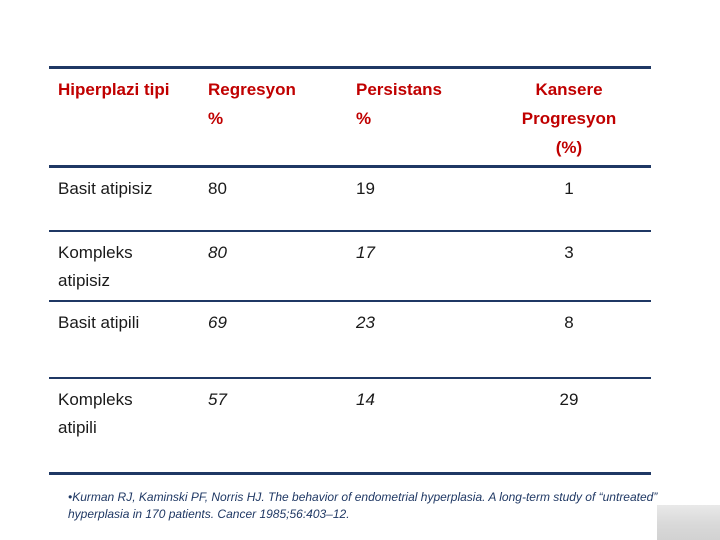  I want to click on row-label: Basit atipisiz, so click(105, 188).